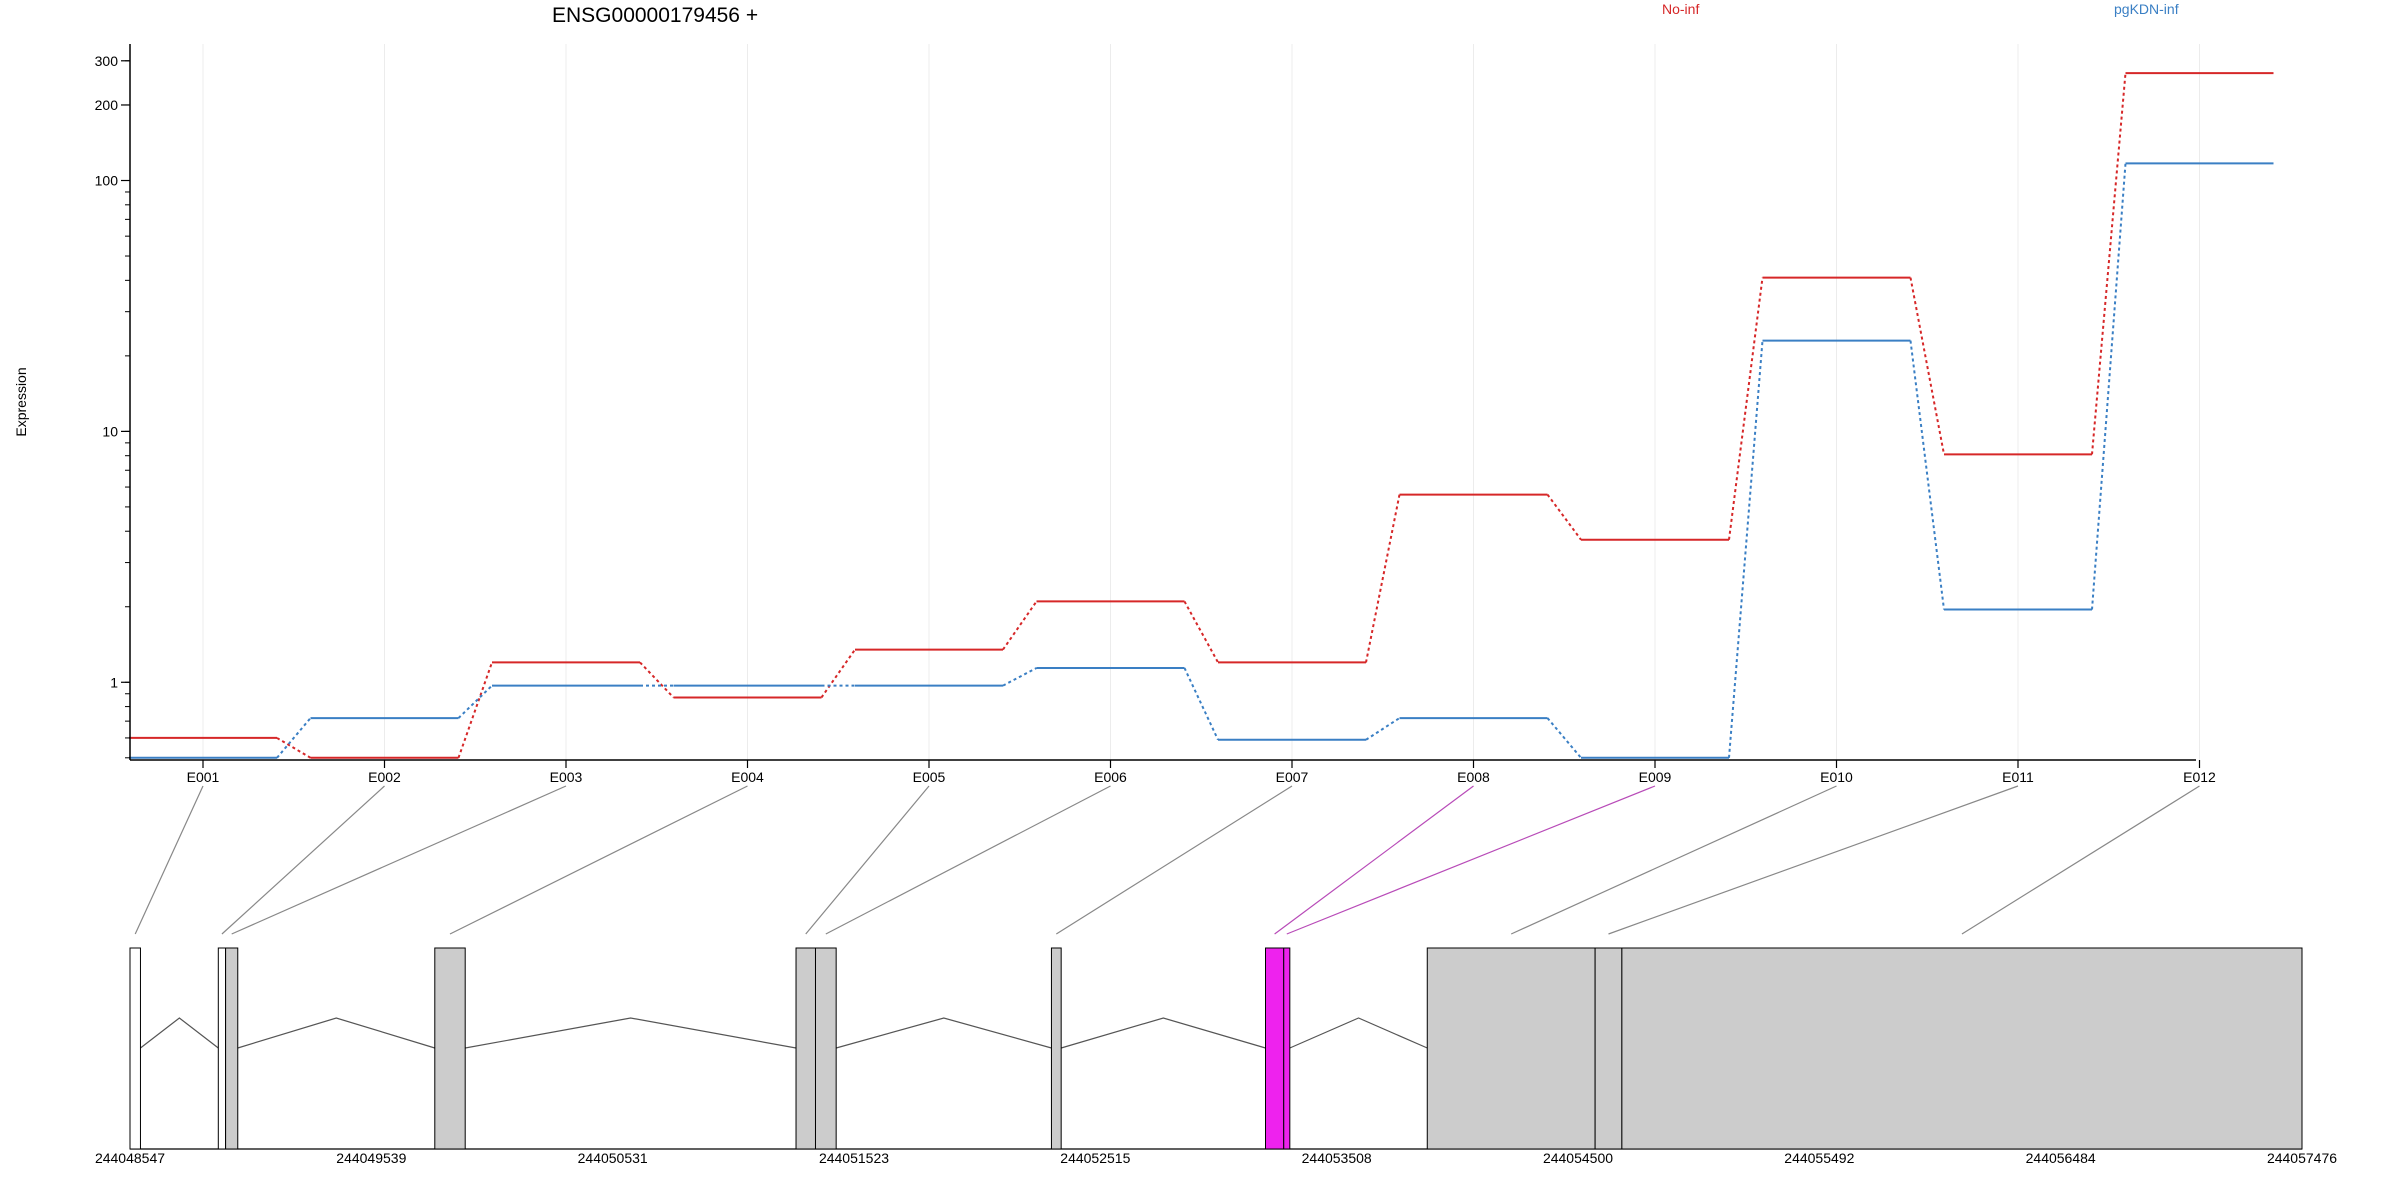 The image size is (2400, 1200). I want to click on coordinate-label: 244056484, so click(2061, 1158).